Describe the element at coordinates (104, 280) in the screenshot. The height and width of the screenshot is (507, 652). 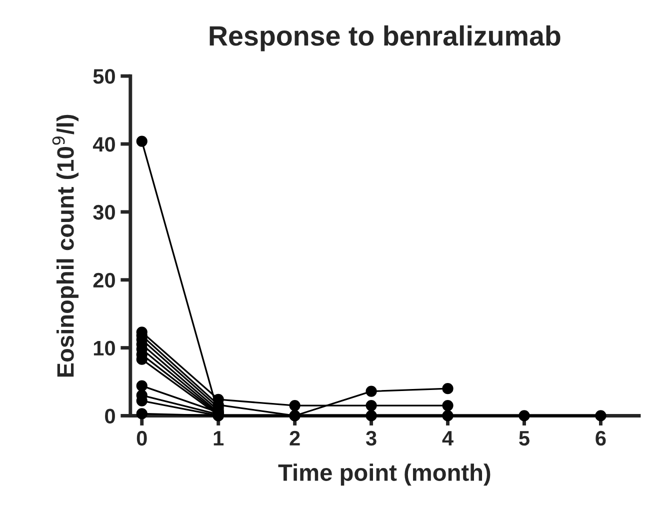
I see `y-tick-label: 20` at that location.